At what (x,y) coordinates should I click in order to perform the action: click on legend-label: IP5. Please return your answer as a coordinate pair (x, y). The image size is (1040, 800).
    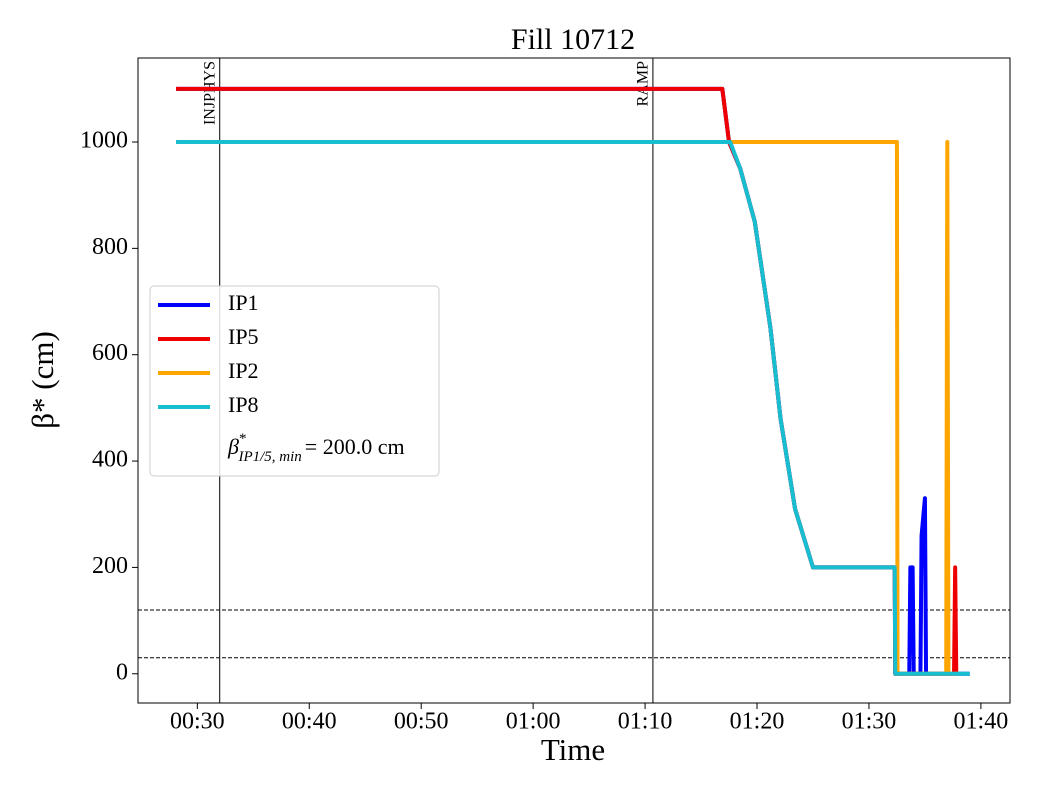
    Looking at the image, I should click on (243, 336).